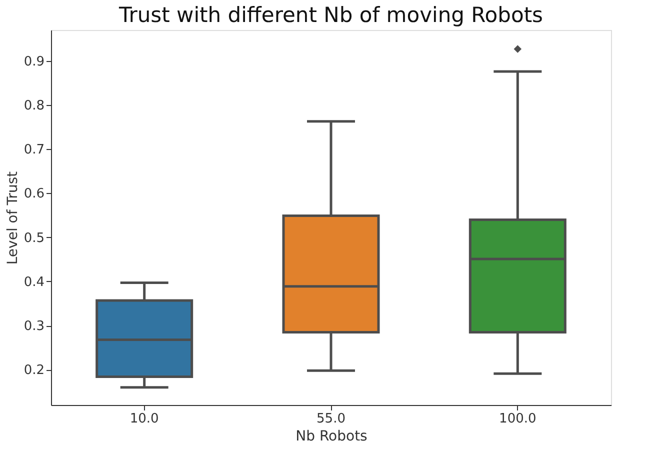 The image size is (652, 472). Describe the element at coordinates (330, 15) in the screenshot. I see `chart-title: Trust with different Nb of moving Robots` at that location.